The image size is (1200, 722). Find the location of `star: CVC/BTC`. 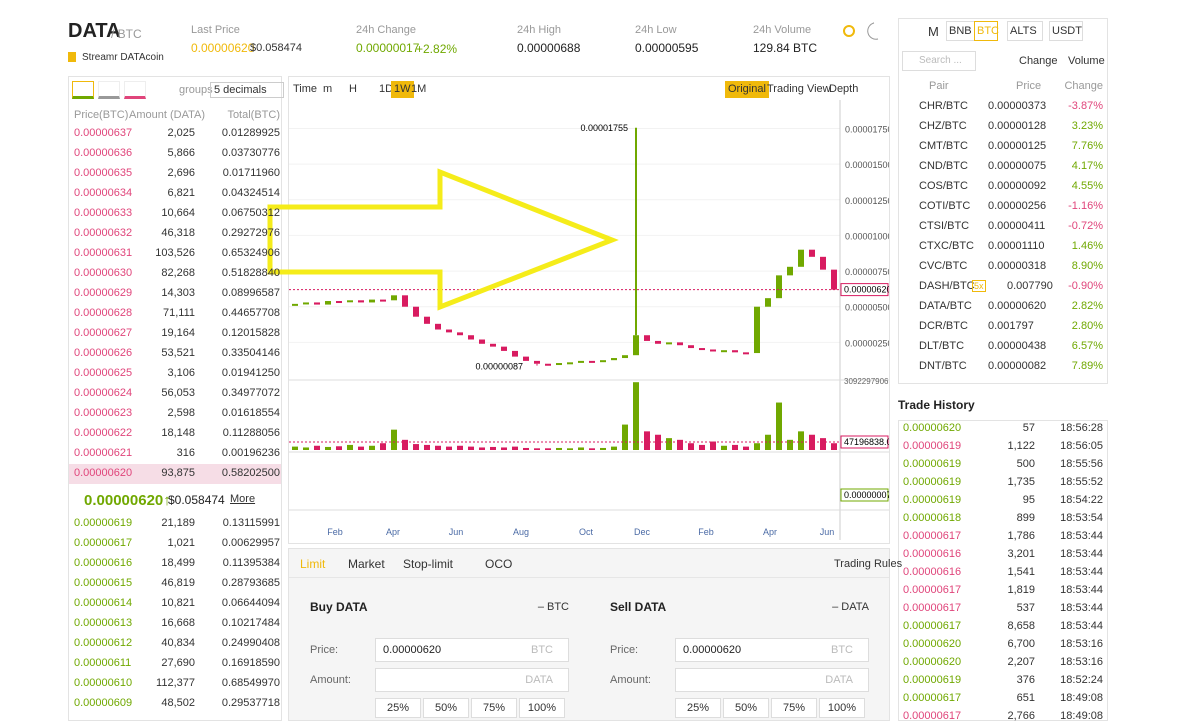

star: CVC/BTC is located at coordinates (943, 266).